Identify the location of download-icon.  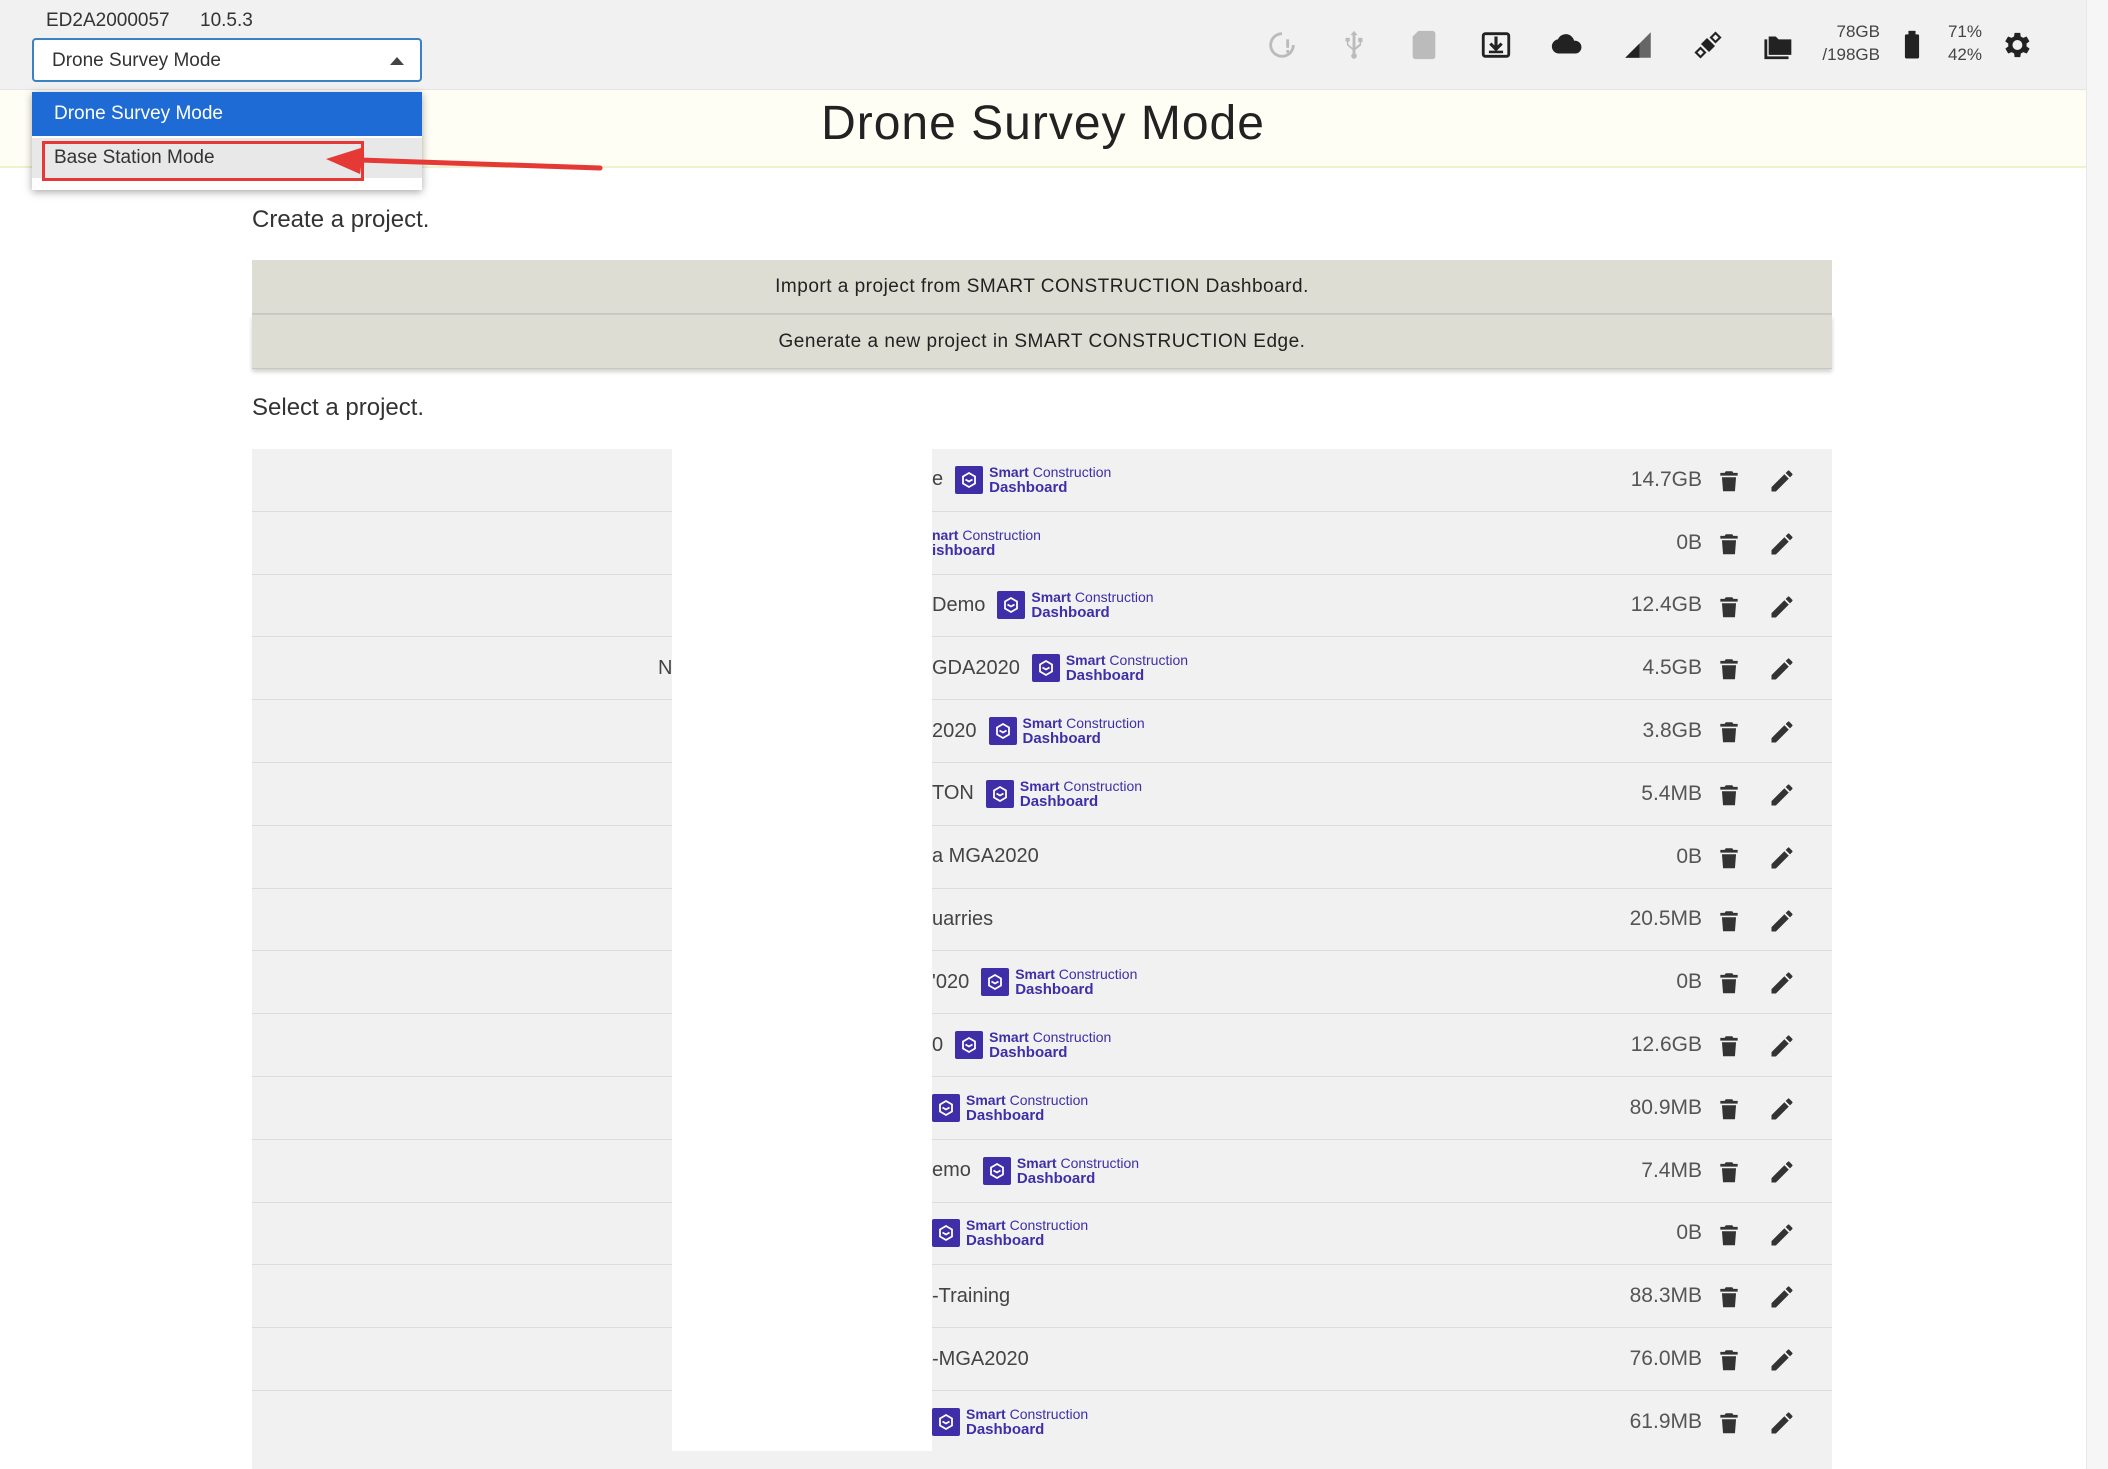
(1496, 45).